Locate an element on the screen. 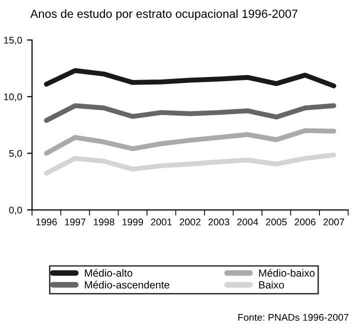 The height and width of the screenshot is (328, 356). x-tick-label: 2006 is located at coordinates (305, 222).